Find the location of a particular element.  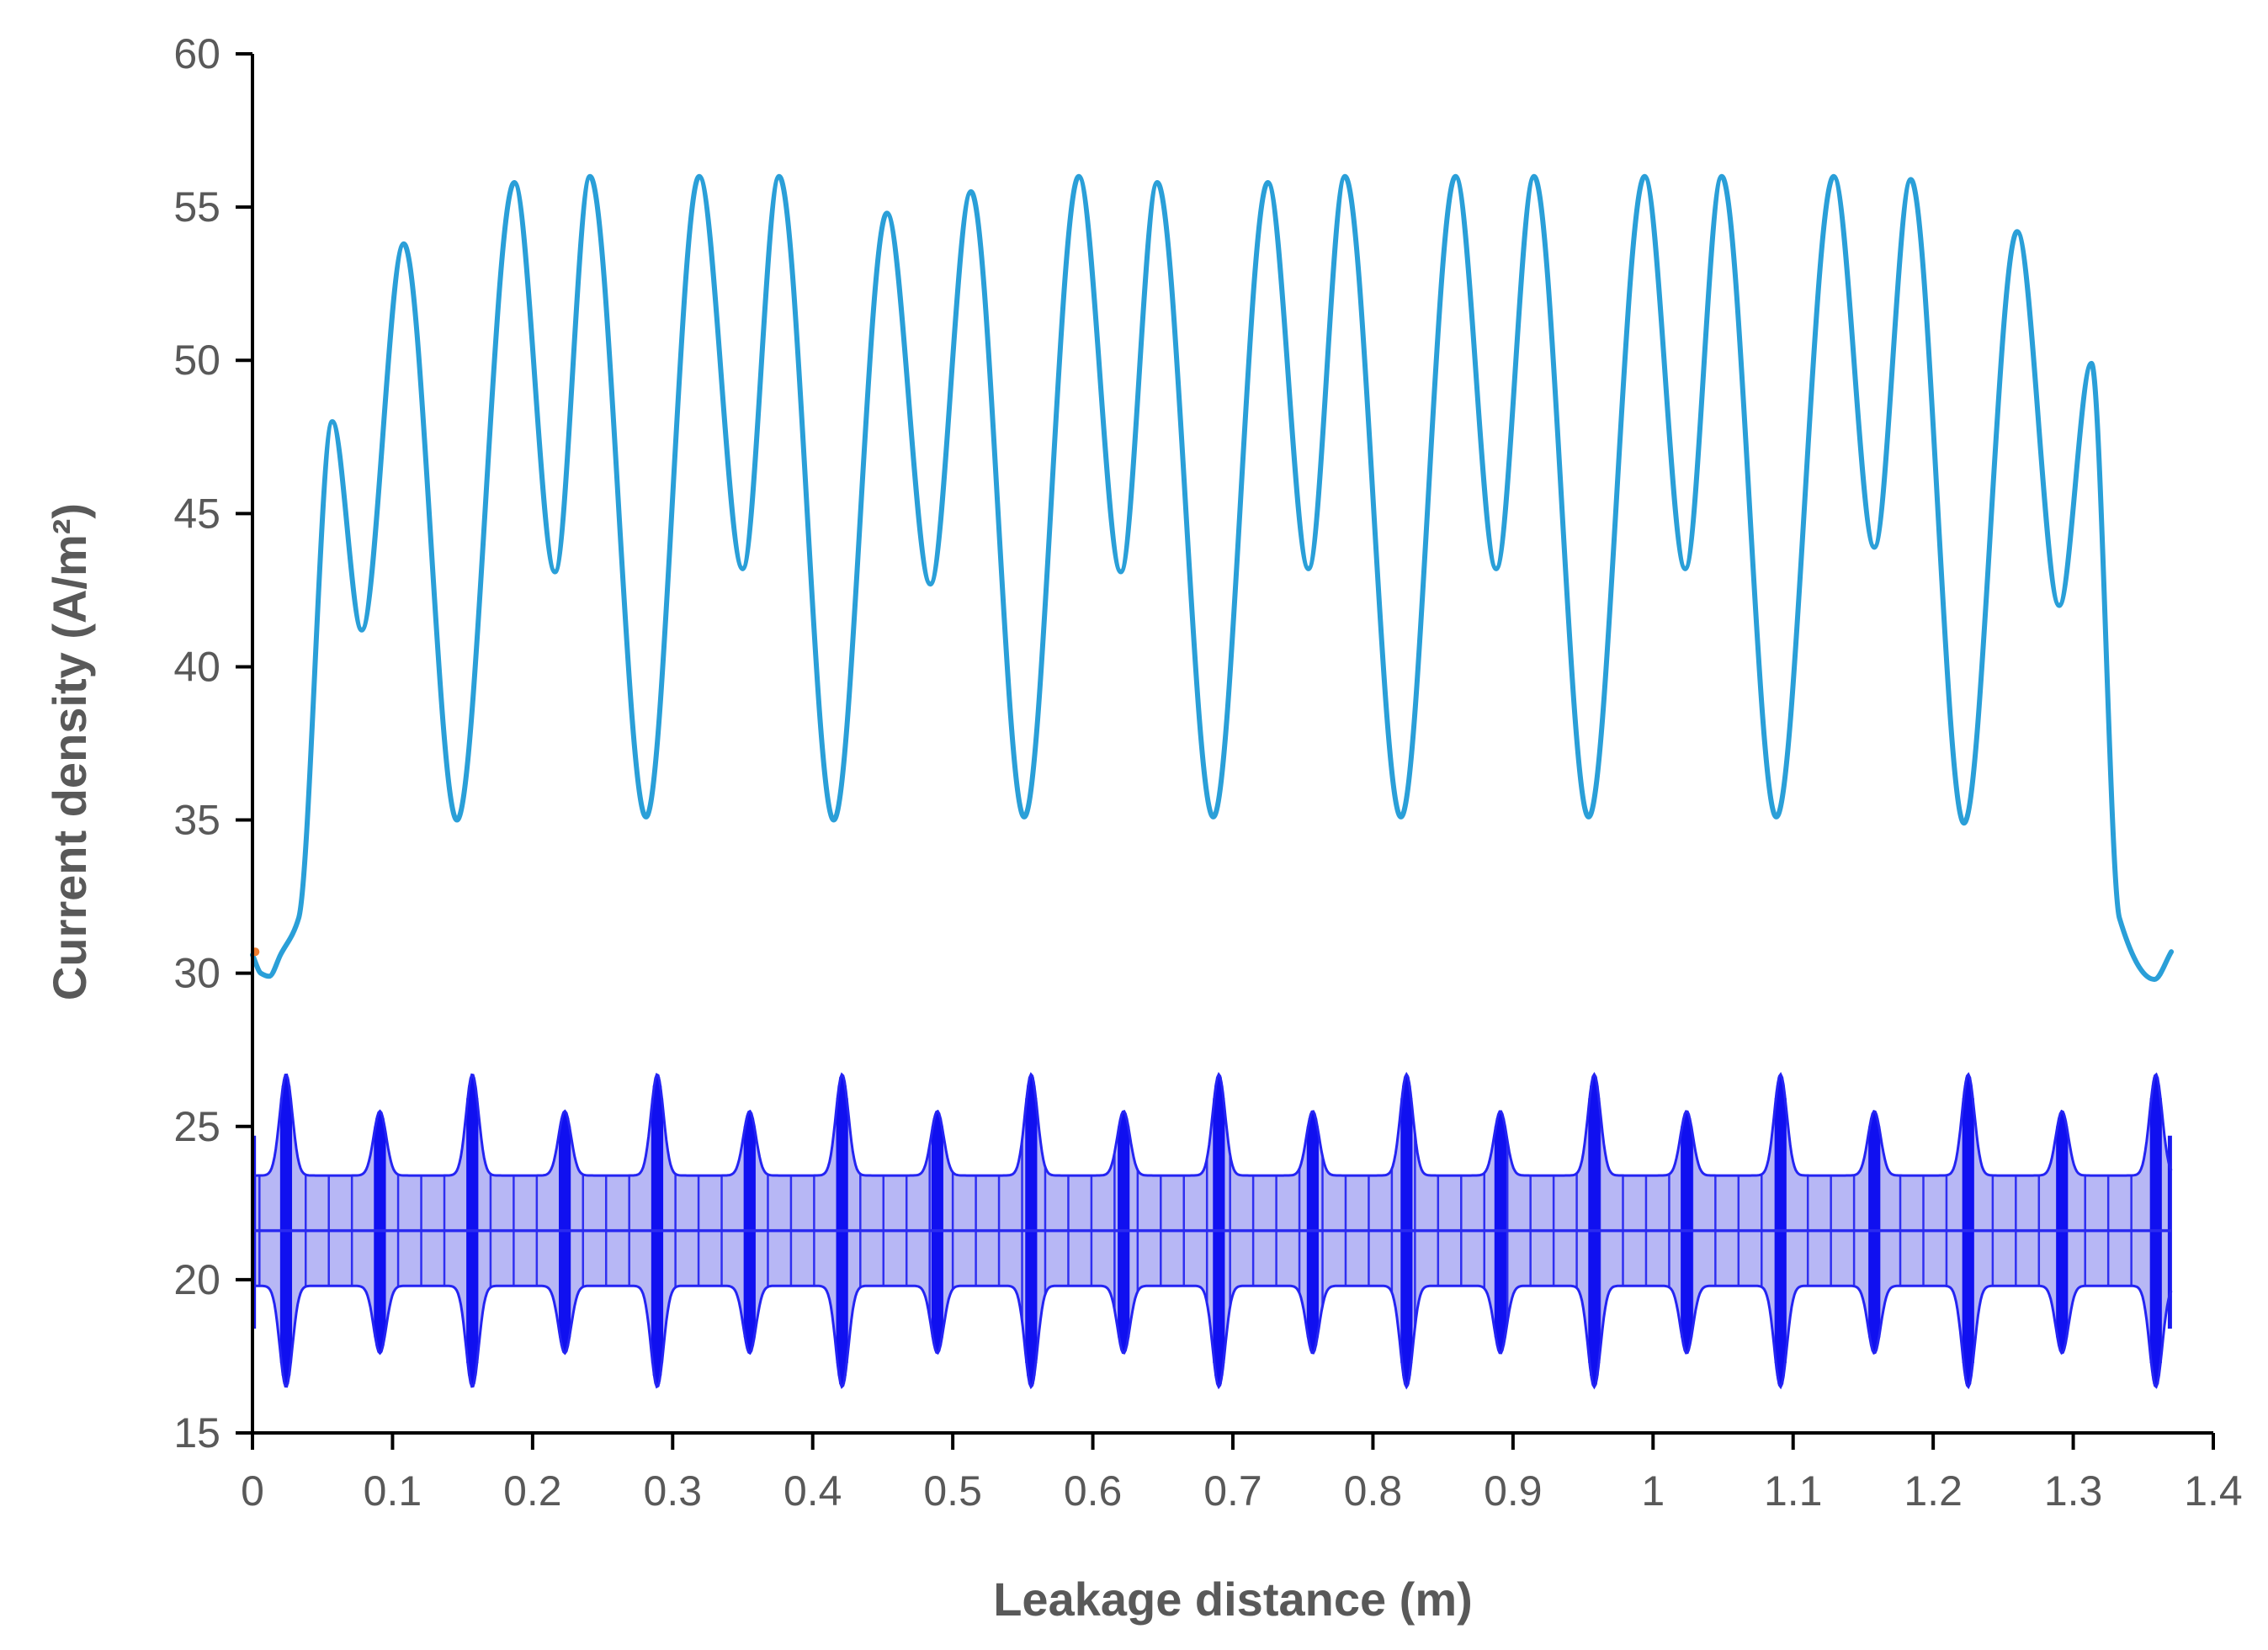

x-tick-label: 1.2 is located at coordinates (1933, 1491).